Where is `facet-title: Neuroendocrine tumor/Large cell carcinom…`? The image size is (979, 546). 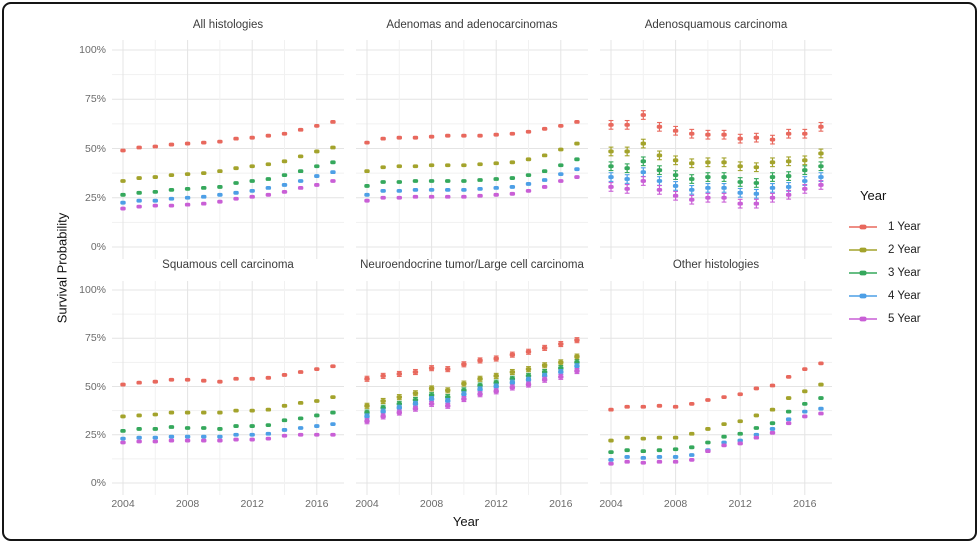
facet-title: Neuroendocrine tumor/Large cell carcinom… is located at coordinates (472, 265).